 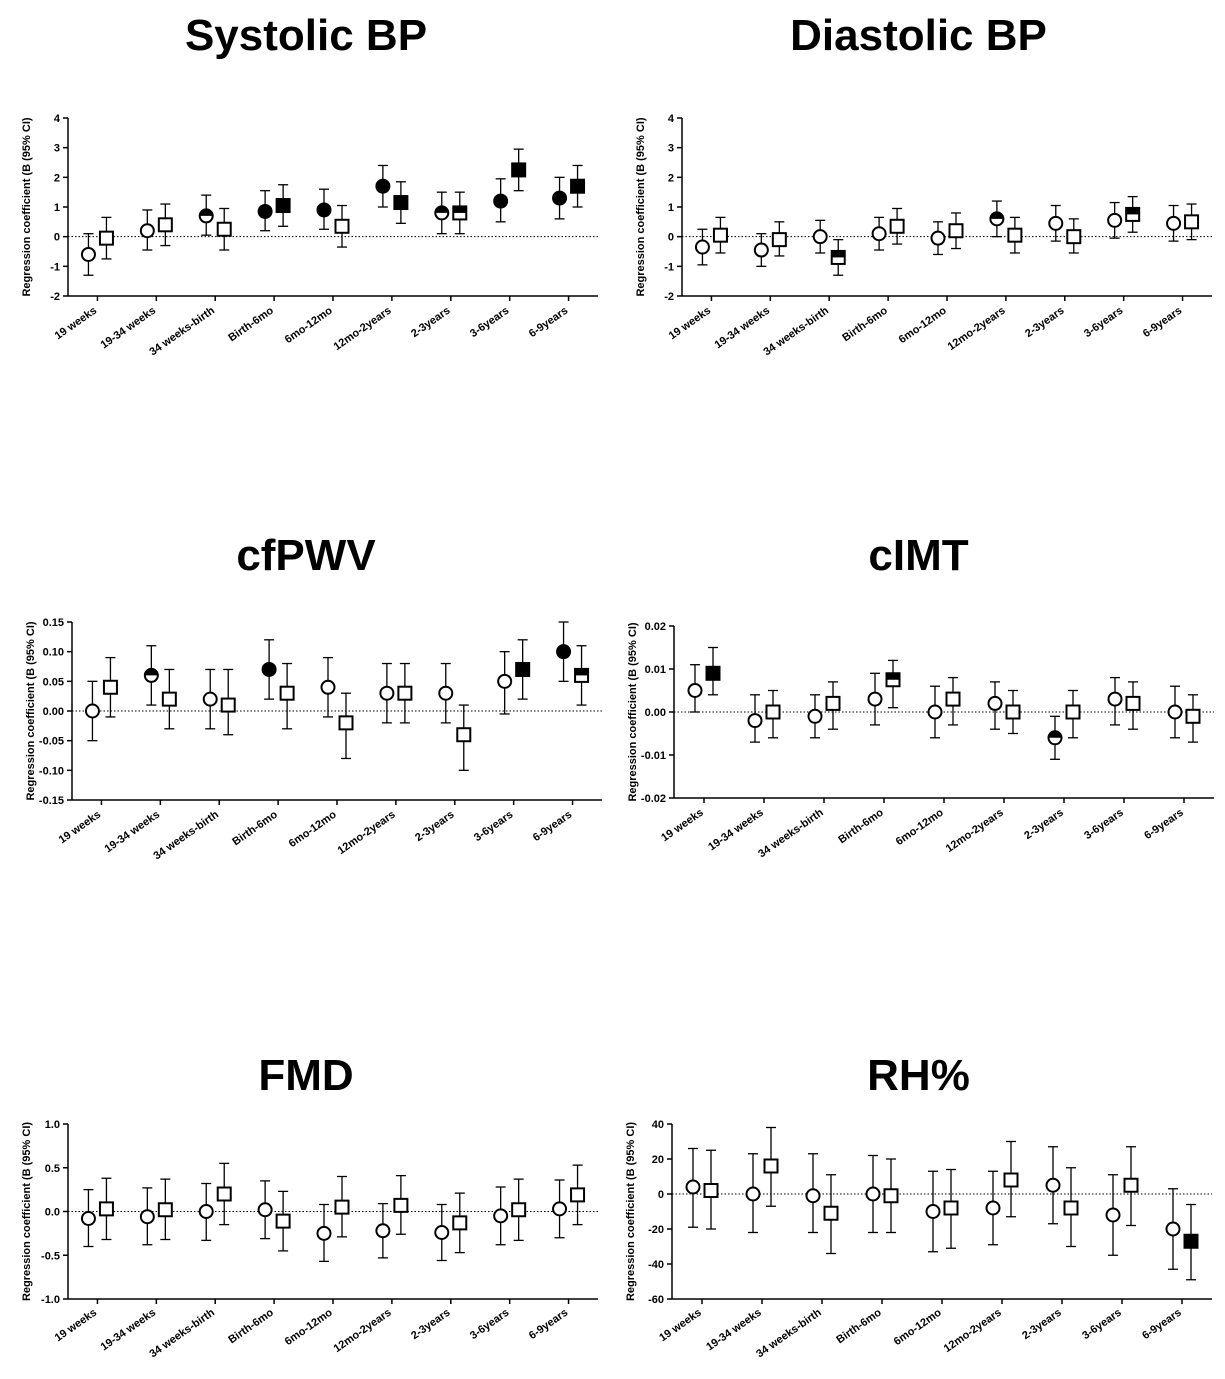 What do you see at coordinates (918, 555) in the screenshot?
I see `chart-title: cIMT` at bounding box center [918, 555].